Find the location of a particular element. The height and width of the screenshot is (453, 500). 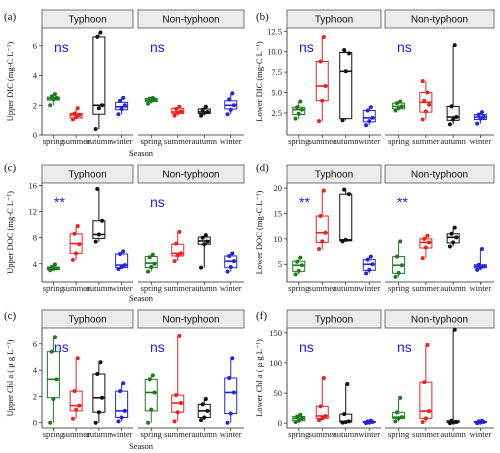

panel-tag: (f) is located at coordinates (261, 316).